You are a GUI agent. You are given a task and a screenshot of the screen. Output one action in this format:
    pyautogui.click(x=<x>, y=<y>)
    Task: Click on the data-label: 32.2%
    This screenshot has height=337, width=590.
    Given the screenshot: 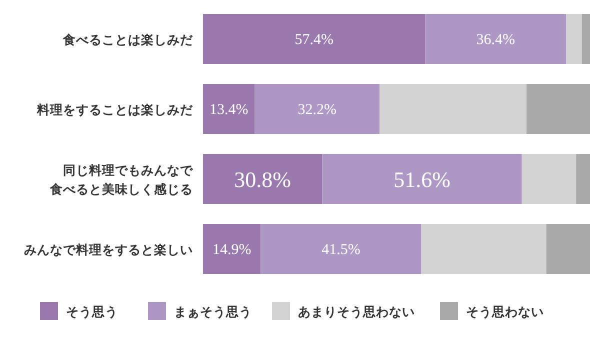 What is the action you would take?
    pyautogui.click(x=317, y=110)
    